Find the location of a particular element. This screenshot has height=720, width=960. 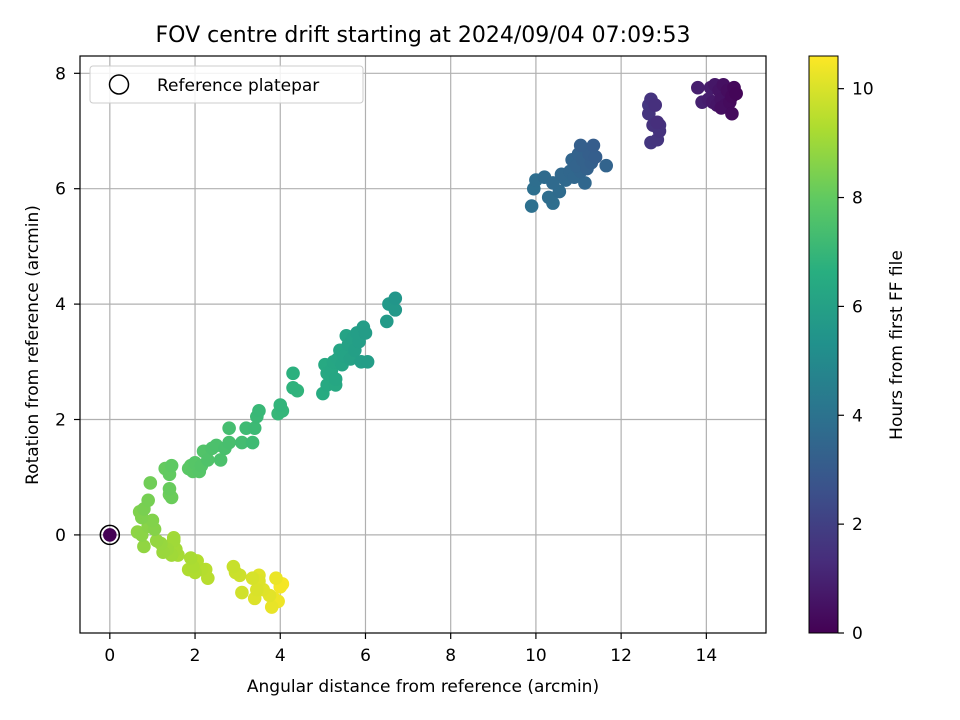

legend: Reference platepar is located at coordinates (226, 84).